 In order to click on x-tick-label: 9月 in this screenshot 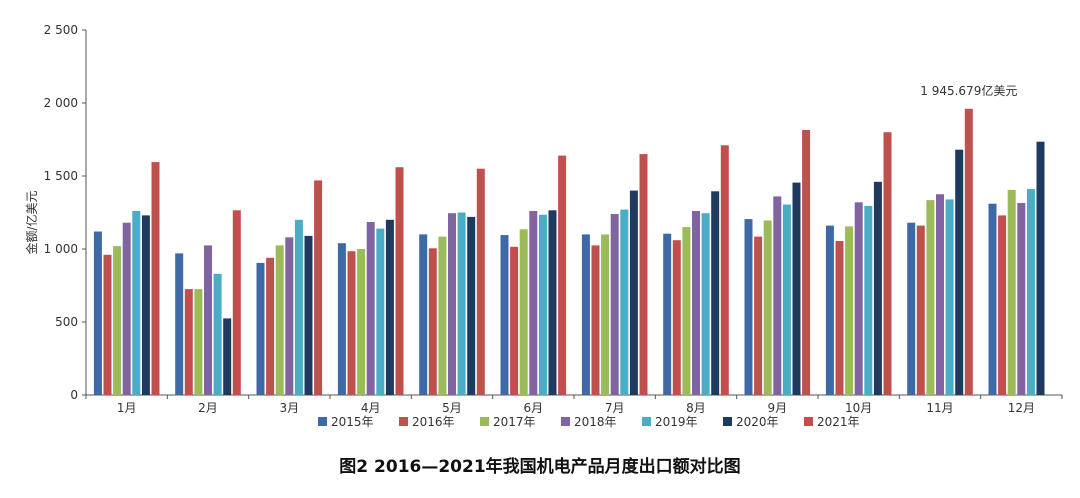, I will do `click(778, 408)`.